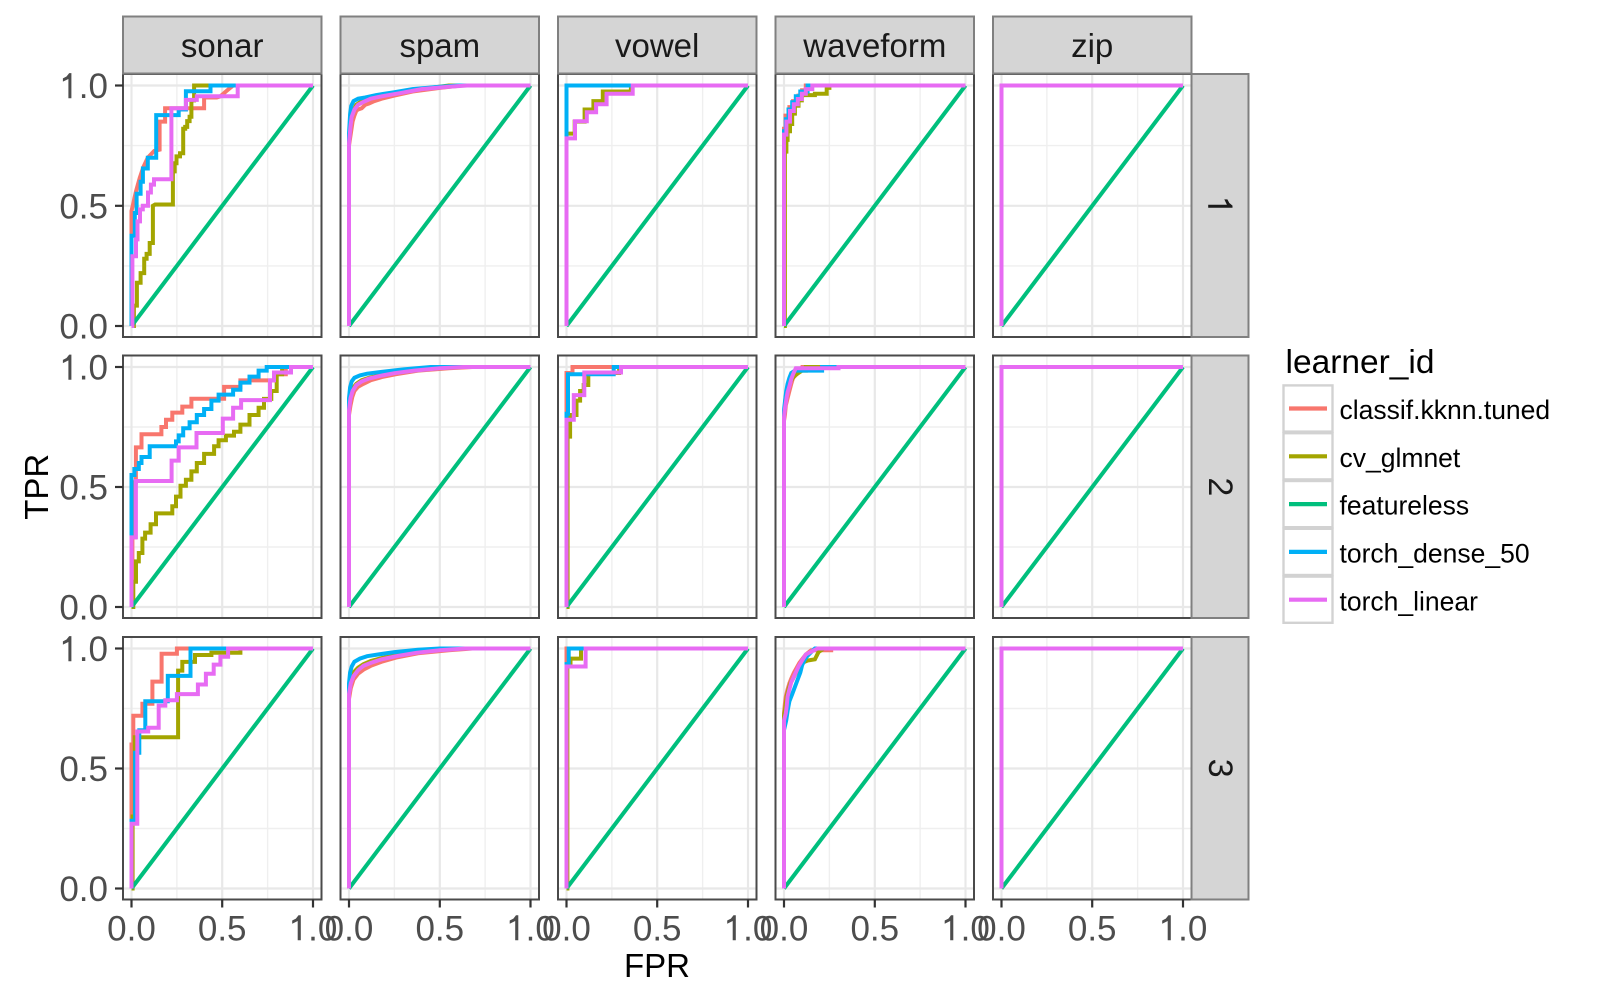  I want to click on svg-text: sonar, so click(222, 45).